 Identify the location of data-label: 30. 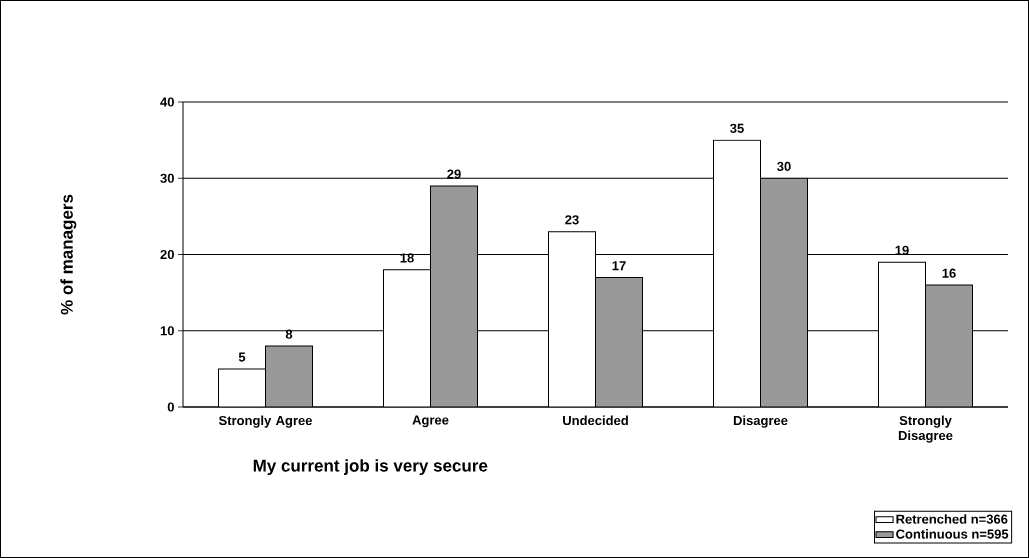
(784, 166).